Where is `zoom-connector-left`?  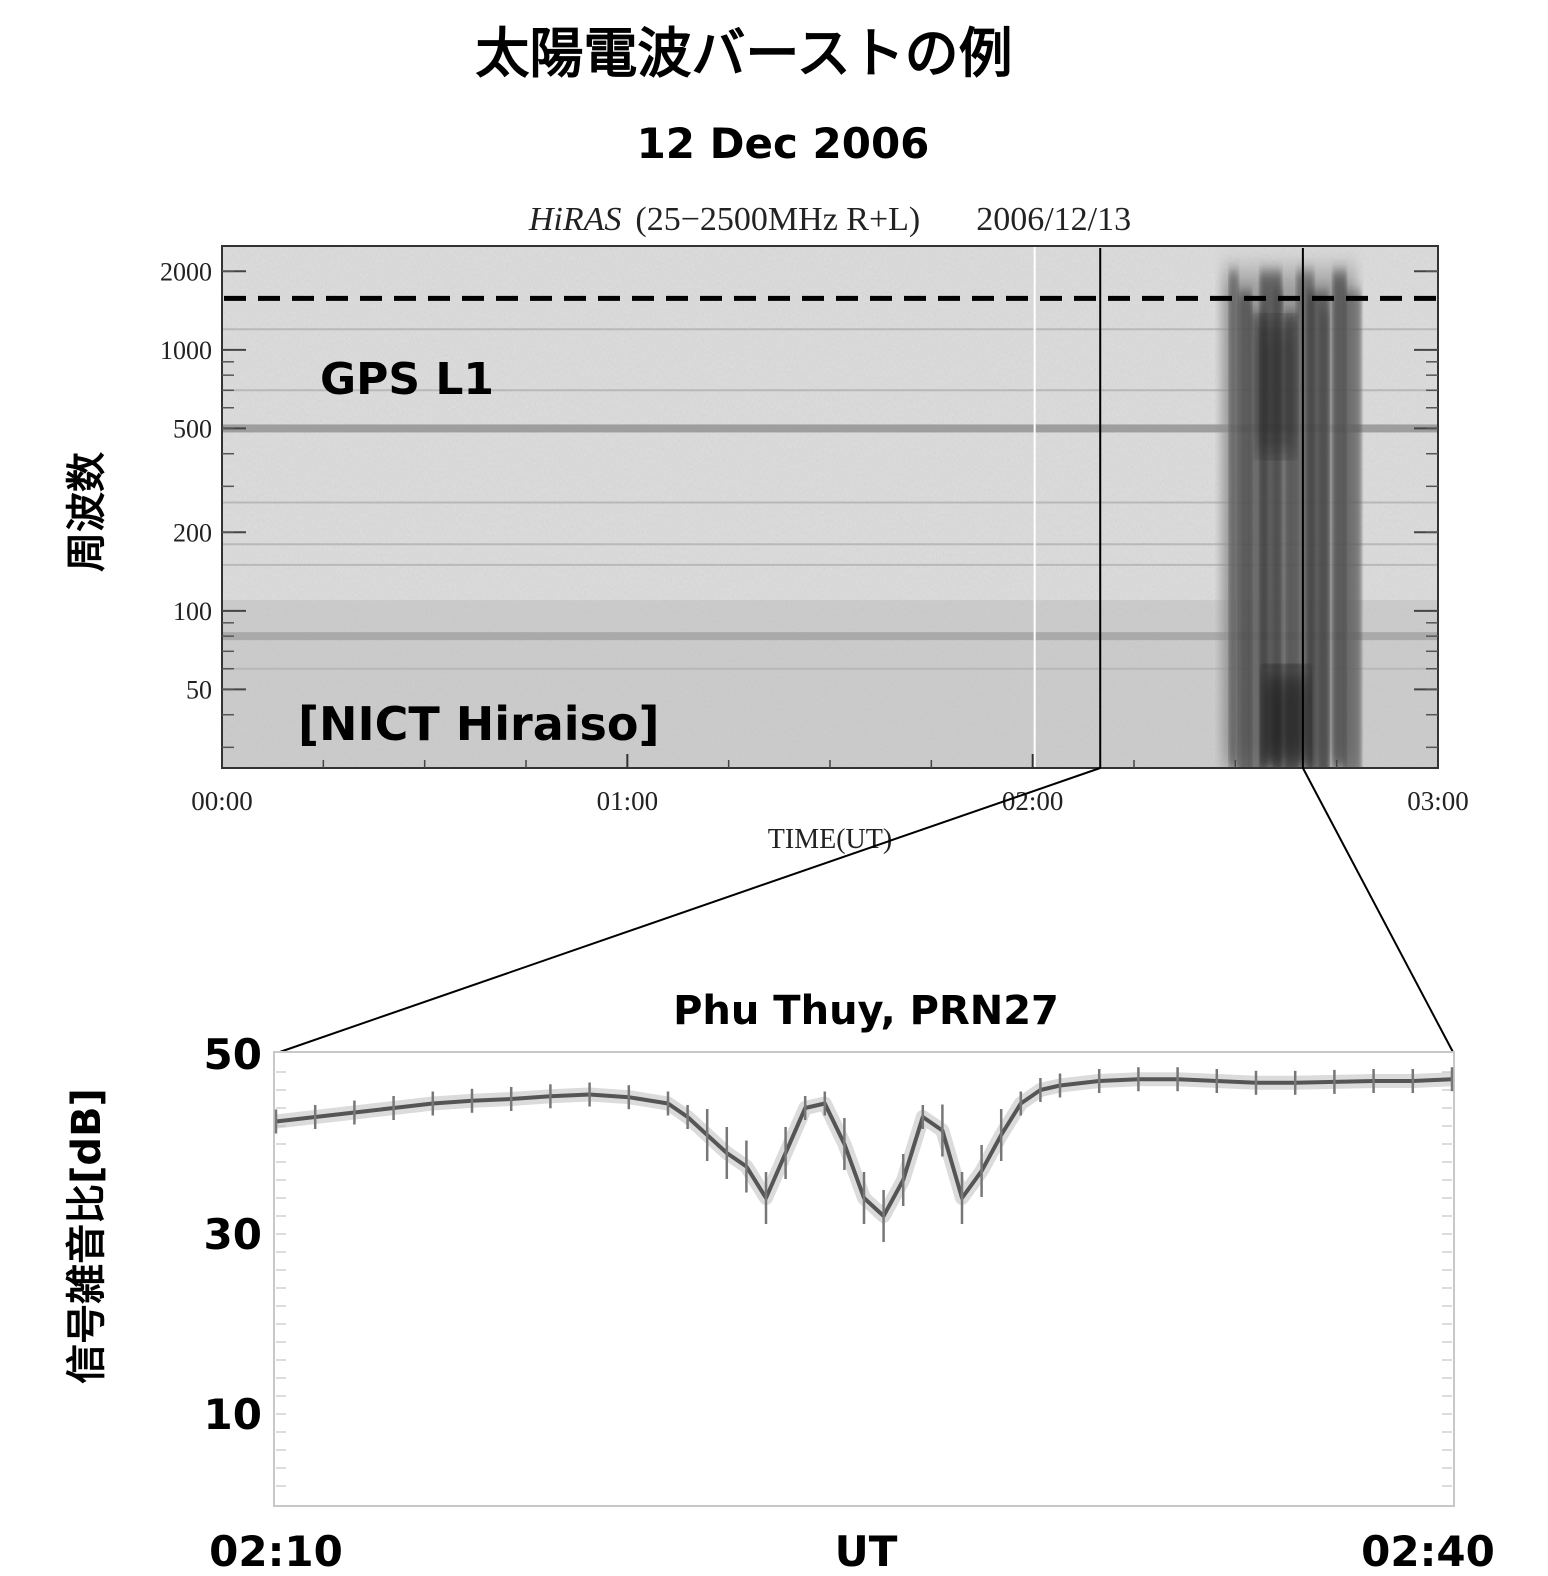
zoom-connector-left is located at coordinates (687, 911).